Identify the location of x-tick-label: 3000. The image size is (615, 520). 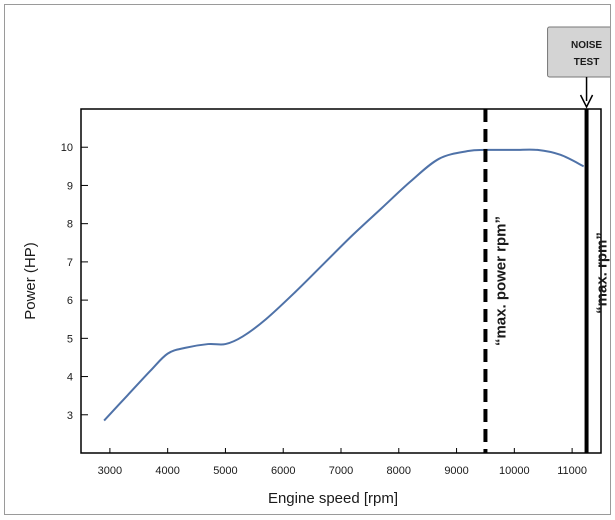
(110, 471).